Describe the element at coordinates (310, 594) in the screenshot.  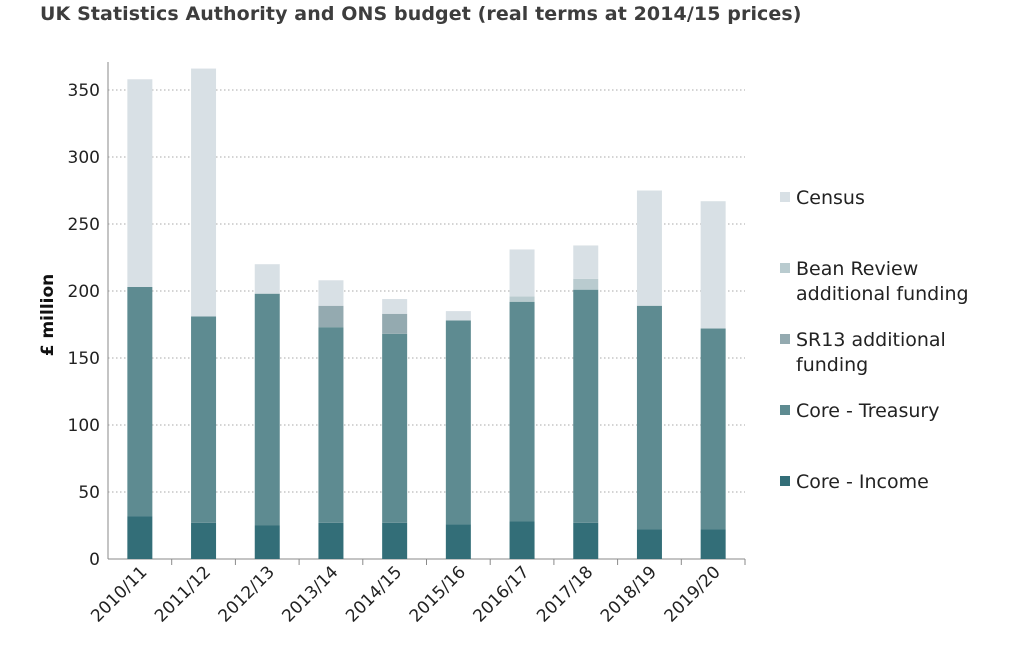
I see `x-tick-label: 2013/14` at that location.